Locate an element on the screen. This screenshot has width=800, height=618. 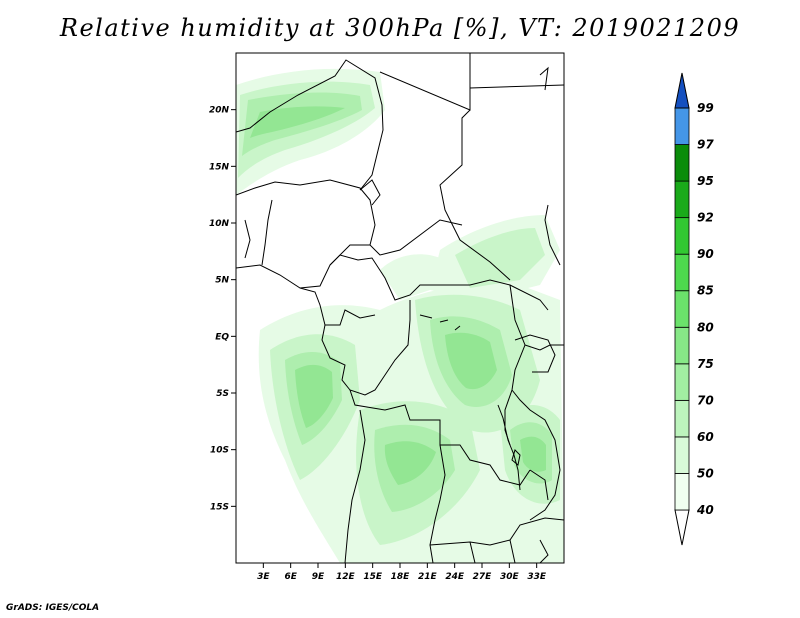
lon-tick-label: 15E is located at coordinates (373, 577).